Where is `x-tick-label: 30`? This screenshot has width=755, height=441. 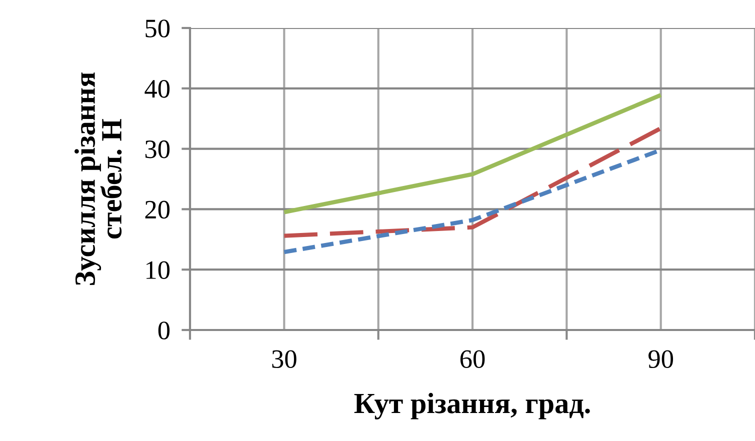 x-tick-label: 30 is located at coordinates (284, 359).